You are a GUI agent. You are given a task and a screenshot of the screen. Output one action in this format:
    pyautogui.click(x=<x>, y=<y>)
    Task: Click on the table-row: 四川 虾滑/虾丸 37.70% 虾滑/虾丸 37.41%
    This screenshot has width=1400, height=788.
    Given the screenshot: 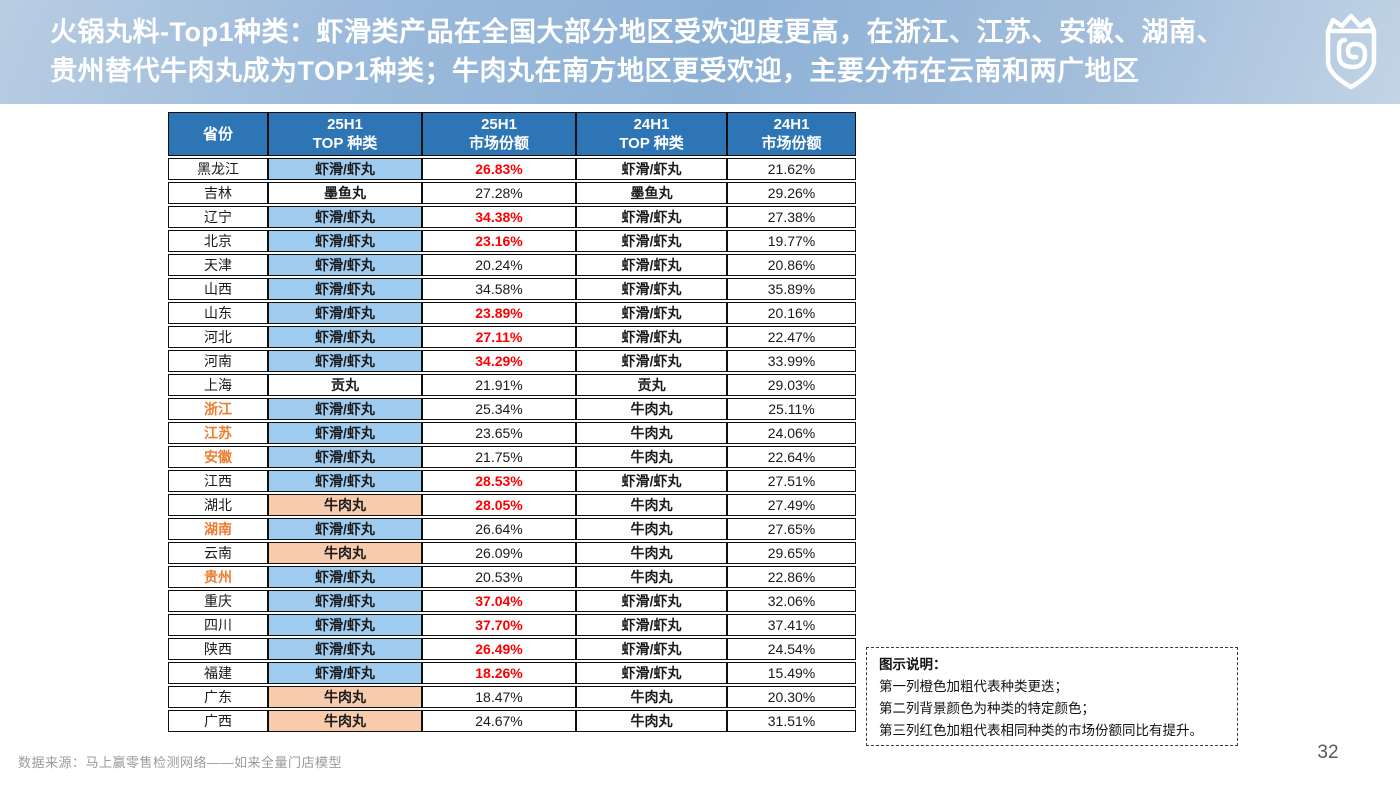 What is the action you would take?
    pyautogui.click(x=512, y=625)
    